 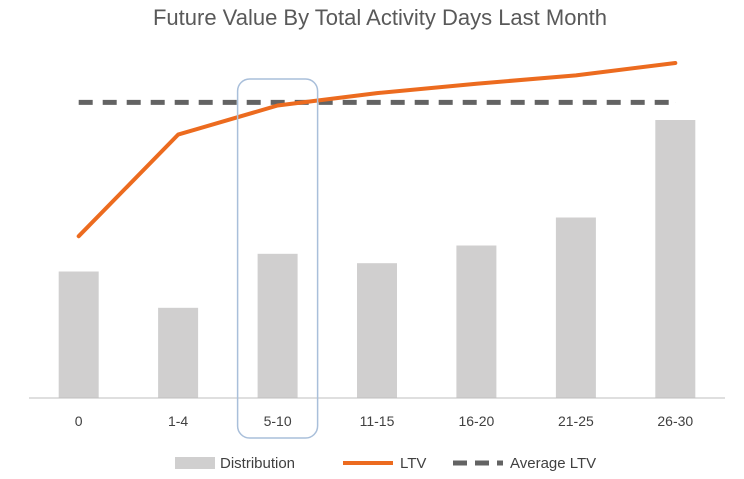 I want to click on x-tick-label-16-20: 16-20, so click(x=476, y=421).